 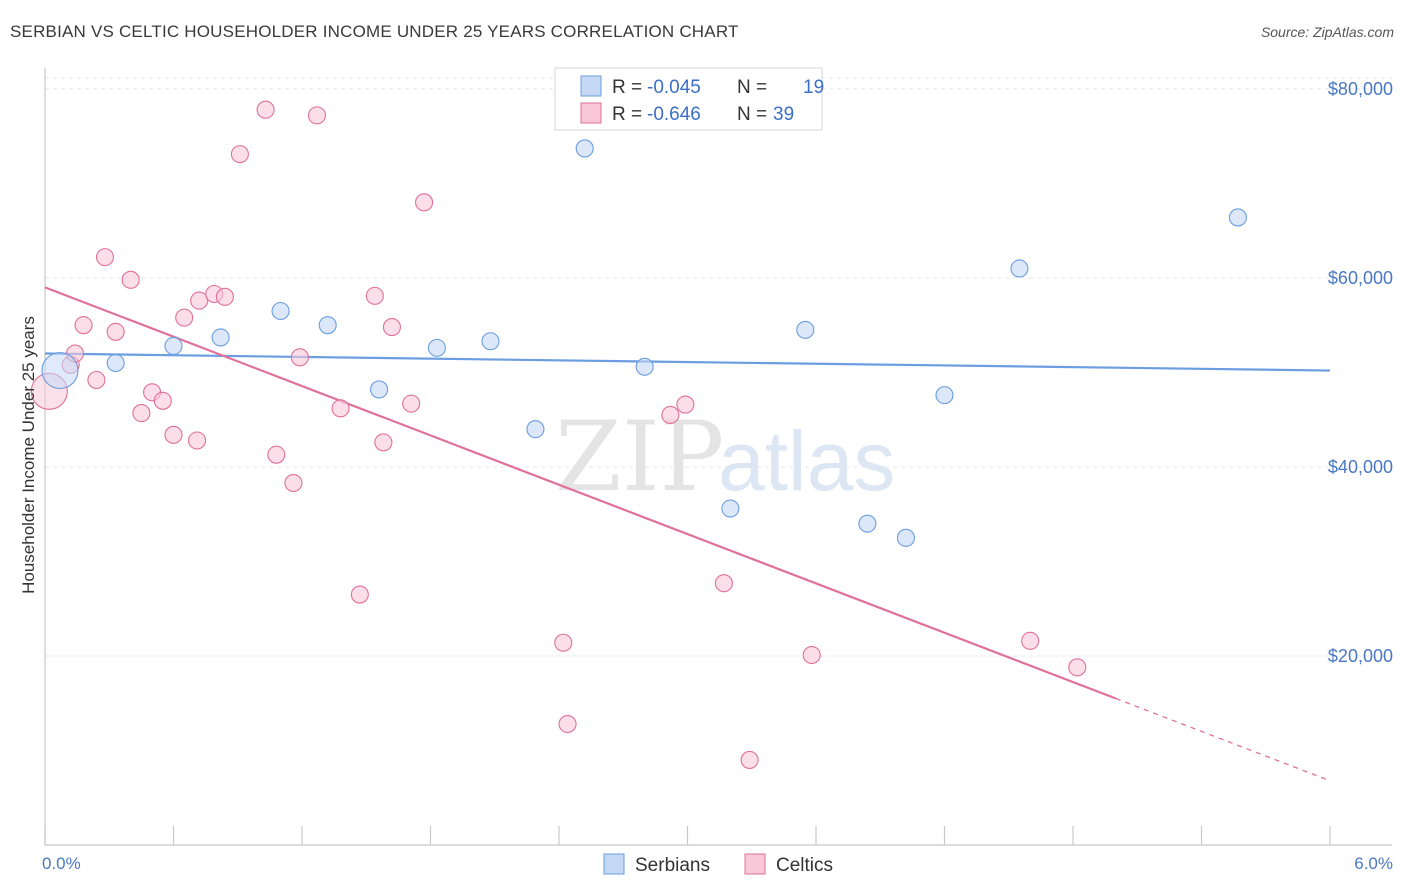 What do you see at coordinates (1360, 89) in the screenshot?
I see `y-tick-label-3: $80,000` at bounding box center [1360, 89].